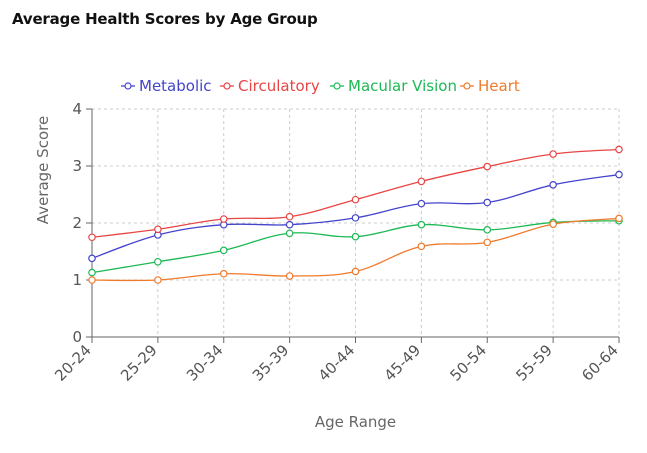  What do you see at coordinates (279, 86) in the screenshot?
I see `legend-label: Circulatory` at bounding box center [279, 86].